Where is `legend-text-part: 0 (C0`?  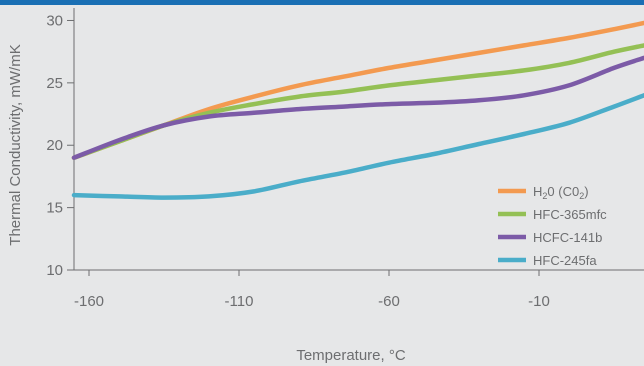 legend-text-part: 0 (C0 is located at coordinates (563, 191).